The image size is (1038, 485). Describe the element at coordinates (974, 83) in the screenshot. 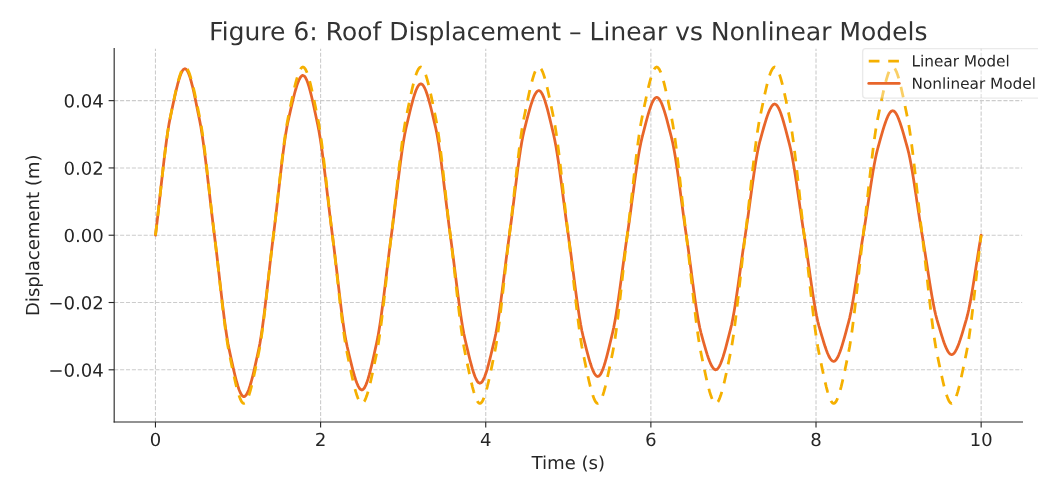

I see `legend-label: Nonlinear Model` at that location.